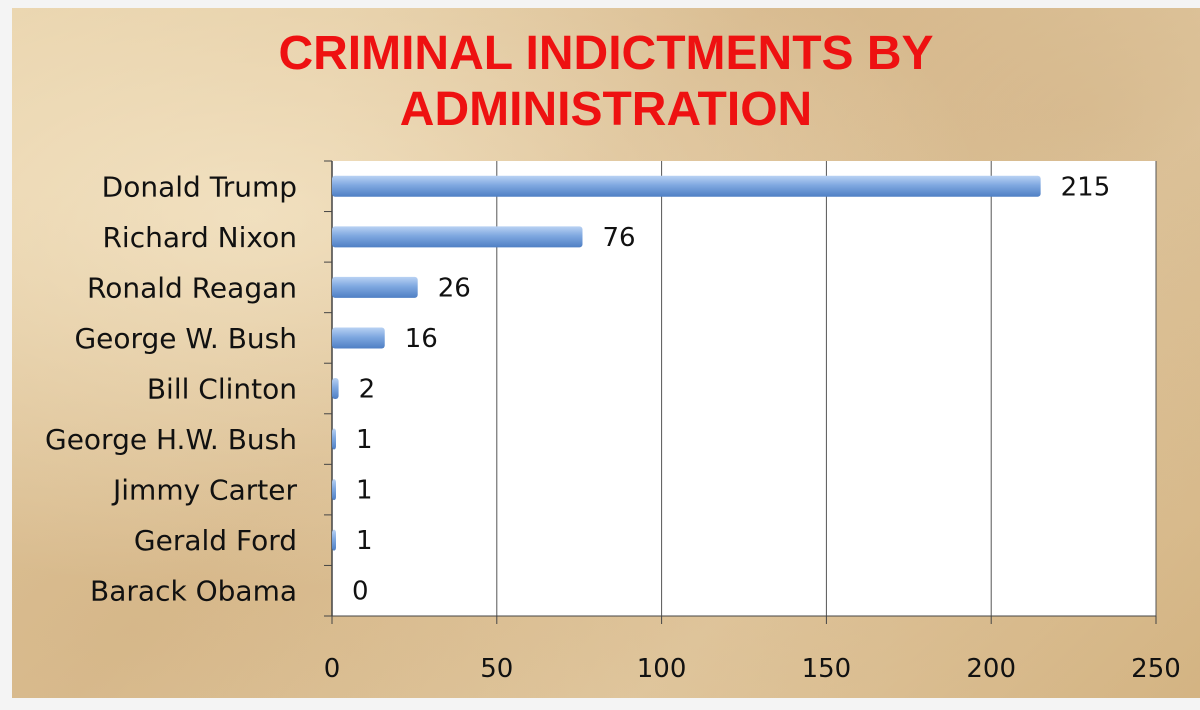 Image resolution: width=1200 pixels, height=710 pixels. Describe the element at coordinates (606, 53) in the screenshot. I see `chart-title-line-1: CRIMINAL INDICTMENTS BY` at that location.